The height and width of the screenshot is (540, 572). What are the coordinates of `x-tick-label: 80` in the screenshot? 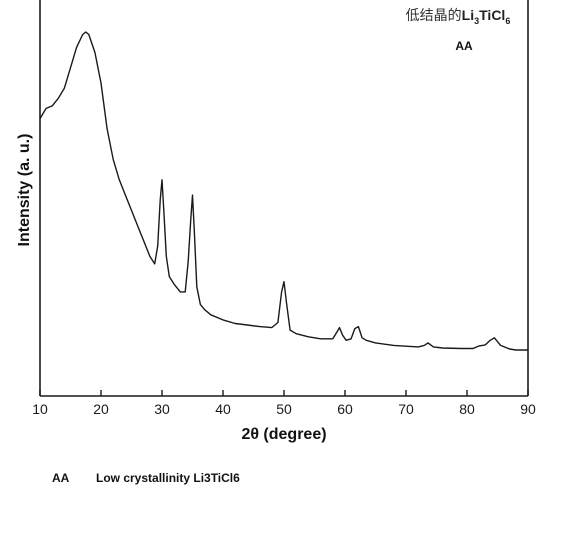 It's located at (467, 409).